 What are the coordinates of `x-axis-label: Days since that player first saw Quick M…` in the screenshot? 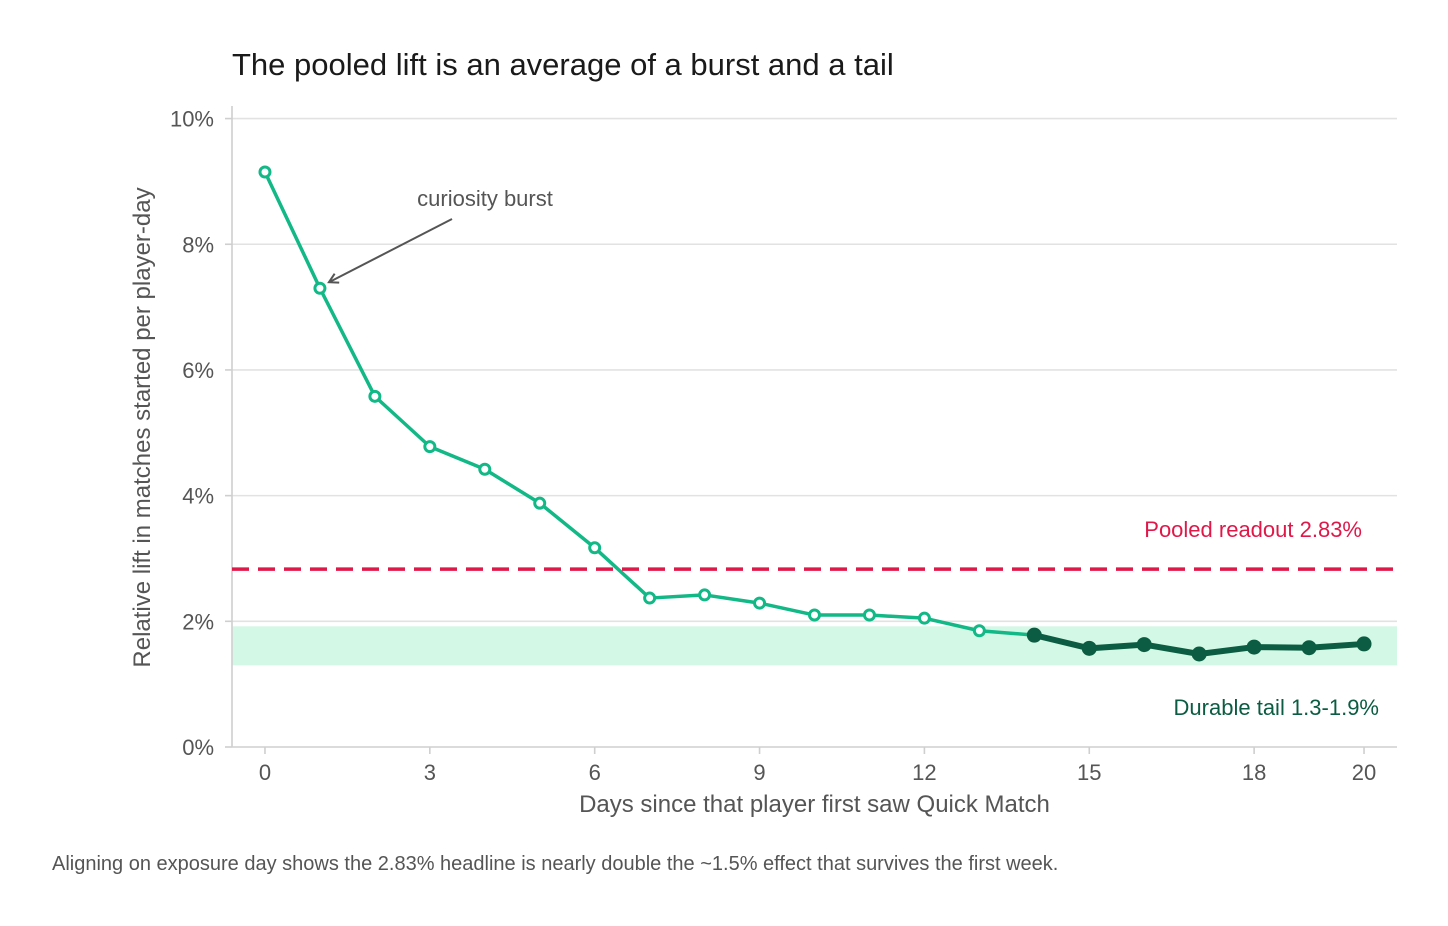 It's located at (814, 804).